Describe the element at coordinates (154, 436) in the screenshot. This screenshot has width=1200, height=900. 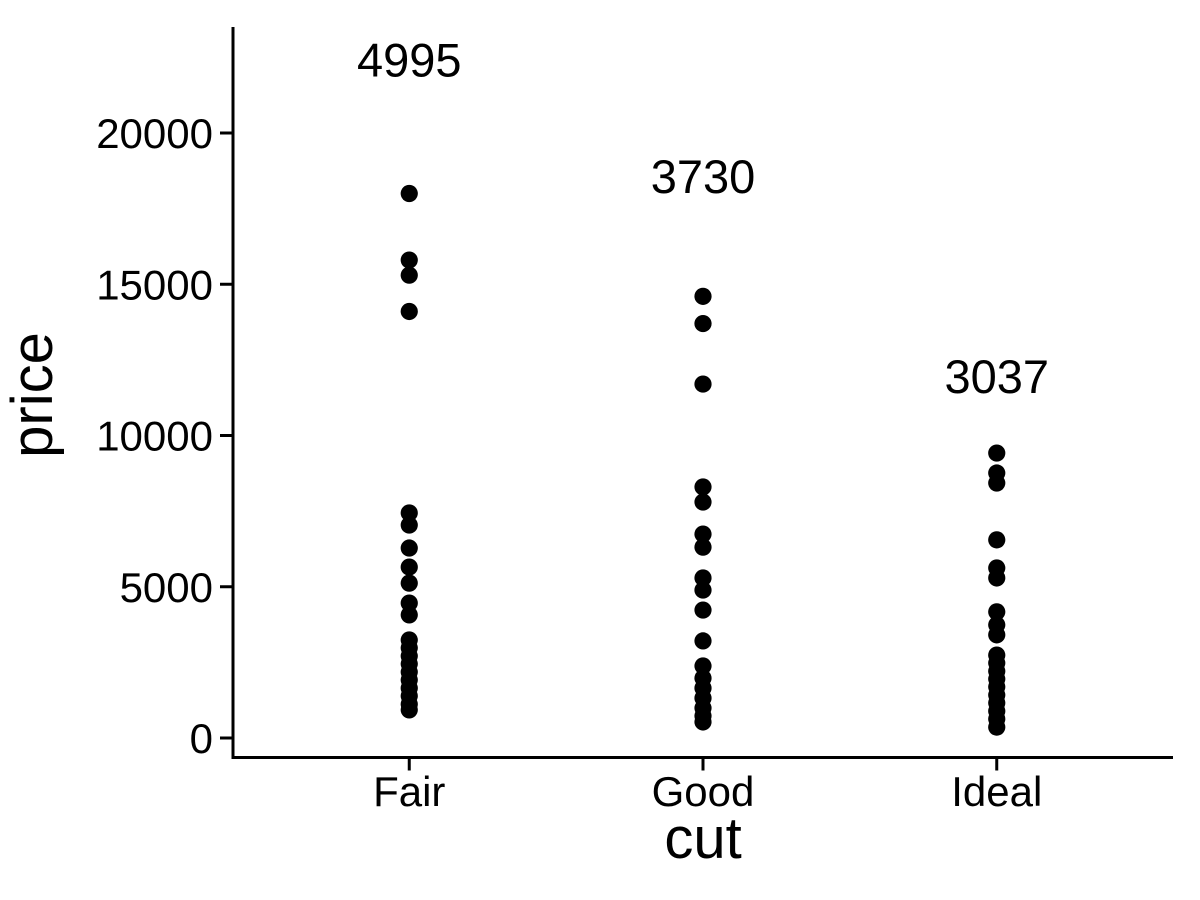
I see `y-tick-label: 10000` at that location.